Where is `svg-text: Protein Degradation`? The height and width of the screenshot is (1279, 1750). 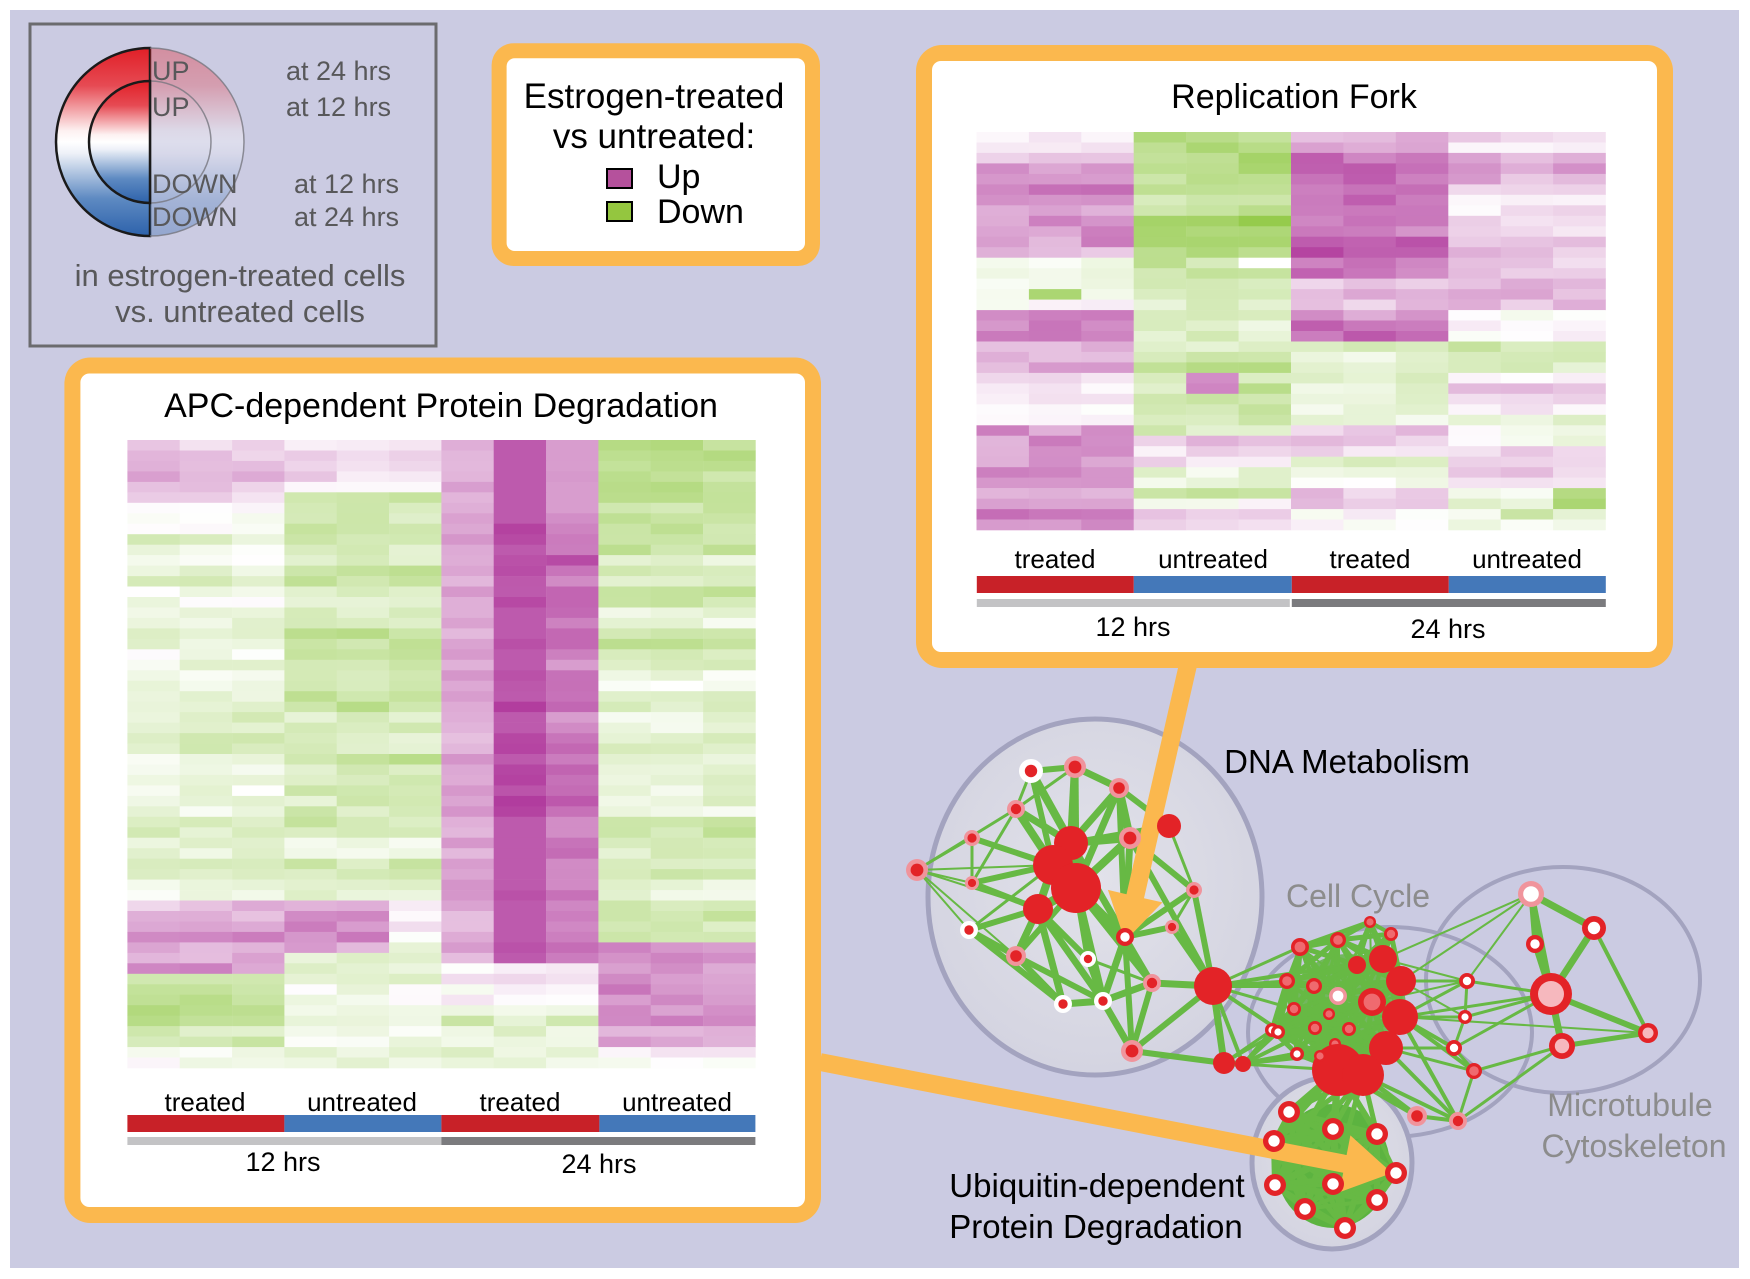 svg-text: Protein Degradation is located at coordinates (1096, 1226).